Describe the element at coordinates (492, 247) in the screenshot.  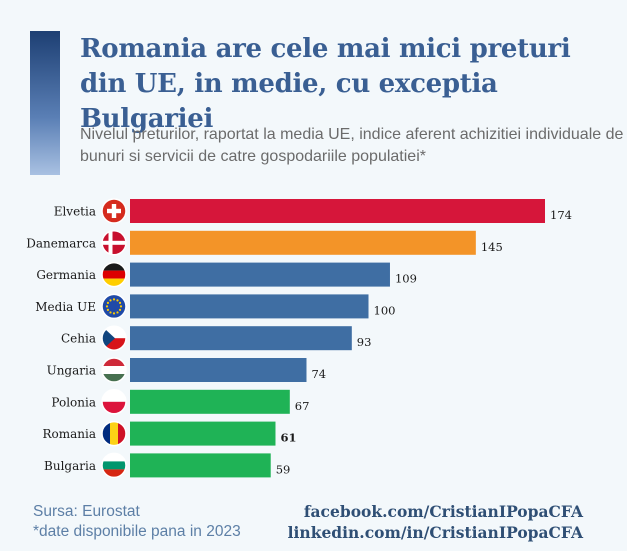
I see `value-label-danemarca: 145` at that location.